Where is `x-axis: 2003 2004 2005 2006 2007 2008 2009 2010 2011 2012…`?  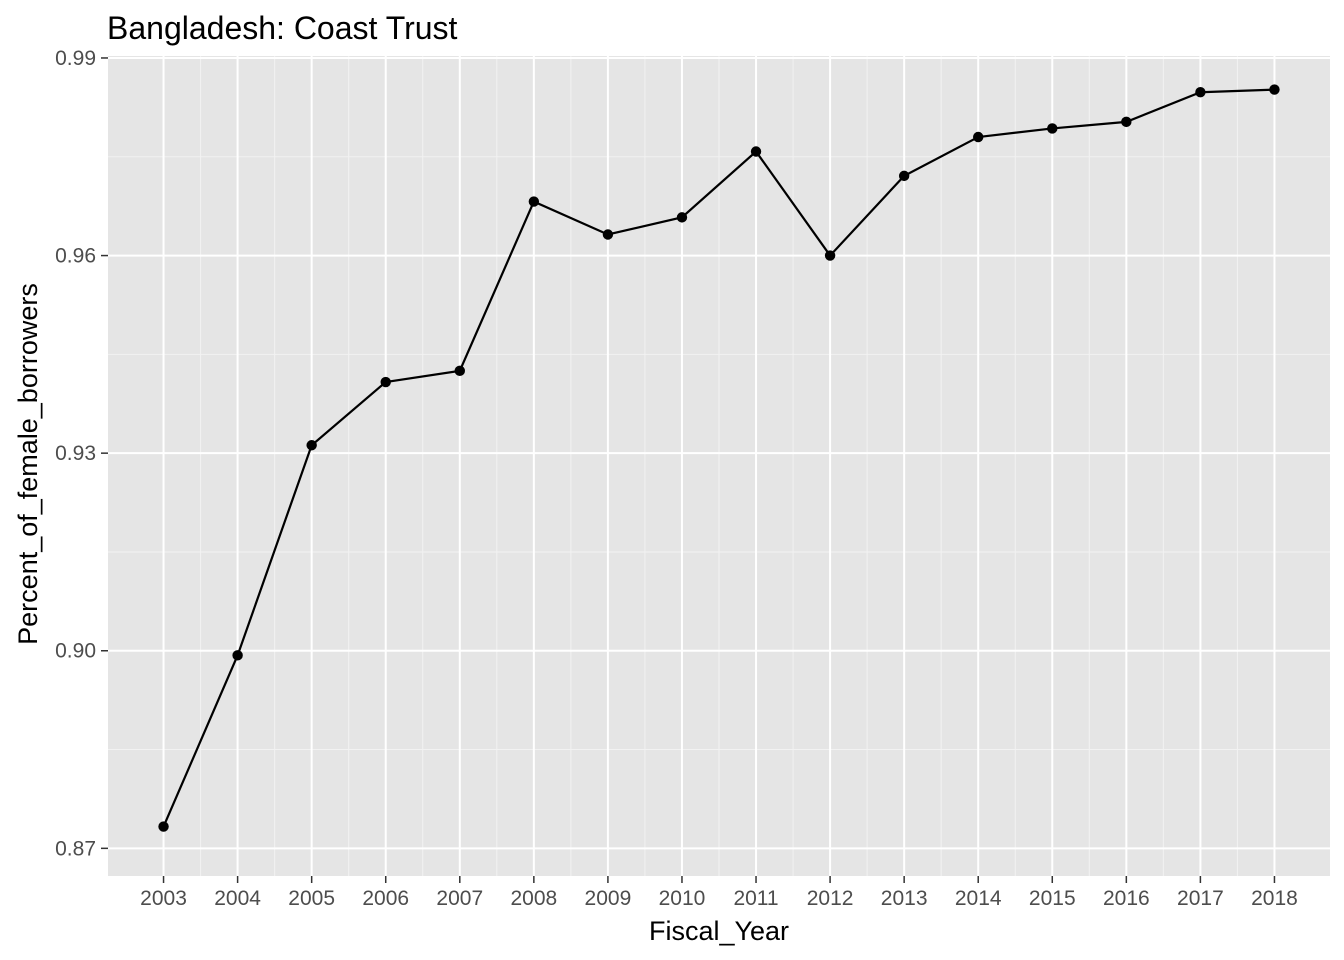 x-axis: 2003 2004 2005 2006 2007 2008 2009 2010 2011 2012… is located at coordinates (719, 893).